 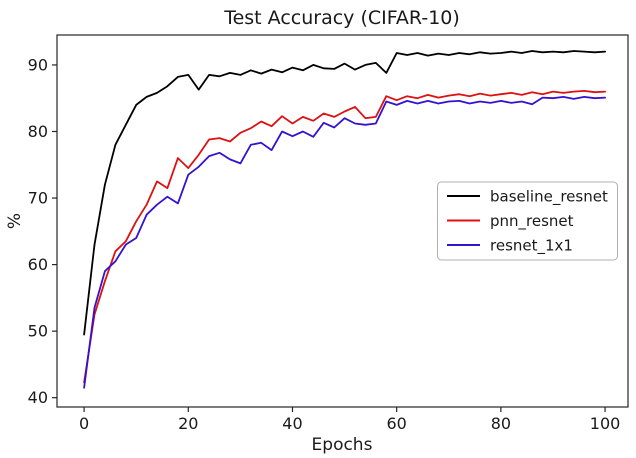 I want to click on legend-label-baseline_resnet: baseline_resnet, so click(x=549, y=197).